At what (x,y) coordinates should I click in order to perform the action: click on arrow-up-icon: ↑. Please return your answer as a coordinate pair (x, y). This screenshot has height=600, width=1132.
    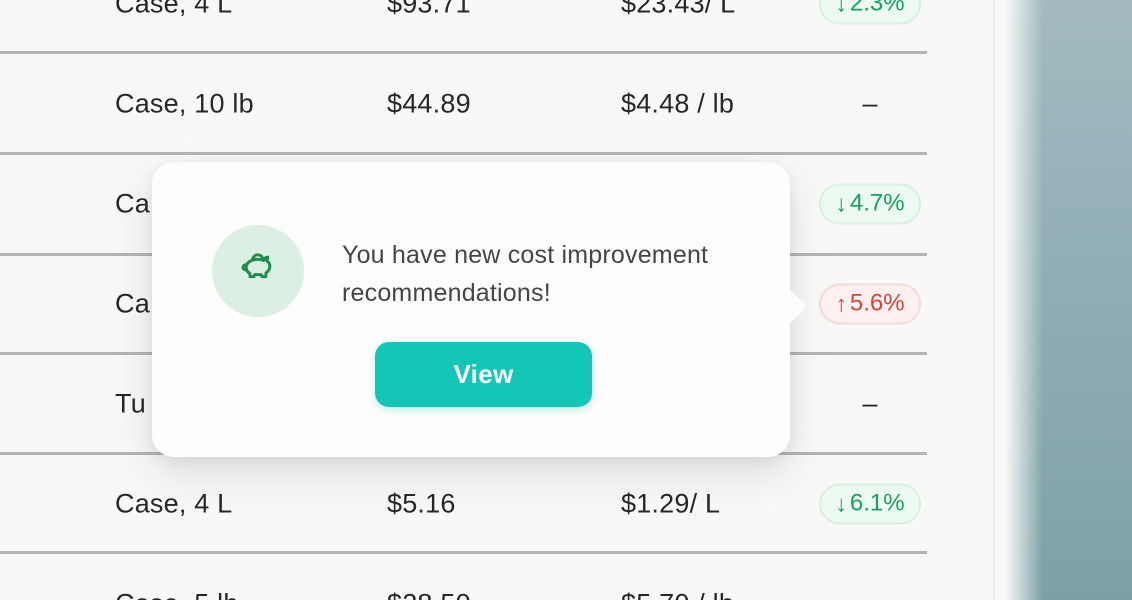
    Looking at the image, I should click on (841, 303).